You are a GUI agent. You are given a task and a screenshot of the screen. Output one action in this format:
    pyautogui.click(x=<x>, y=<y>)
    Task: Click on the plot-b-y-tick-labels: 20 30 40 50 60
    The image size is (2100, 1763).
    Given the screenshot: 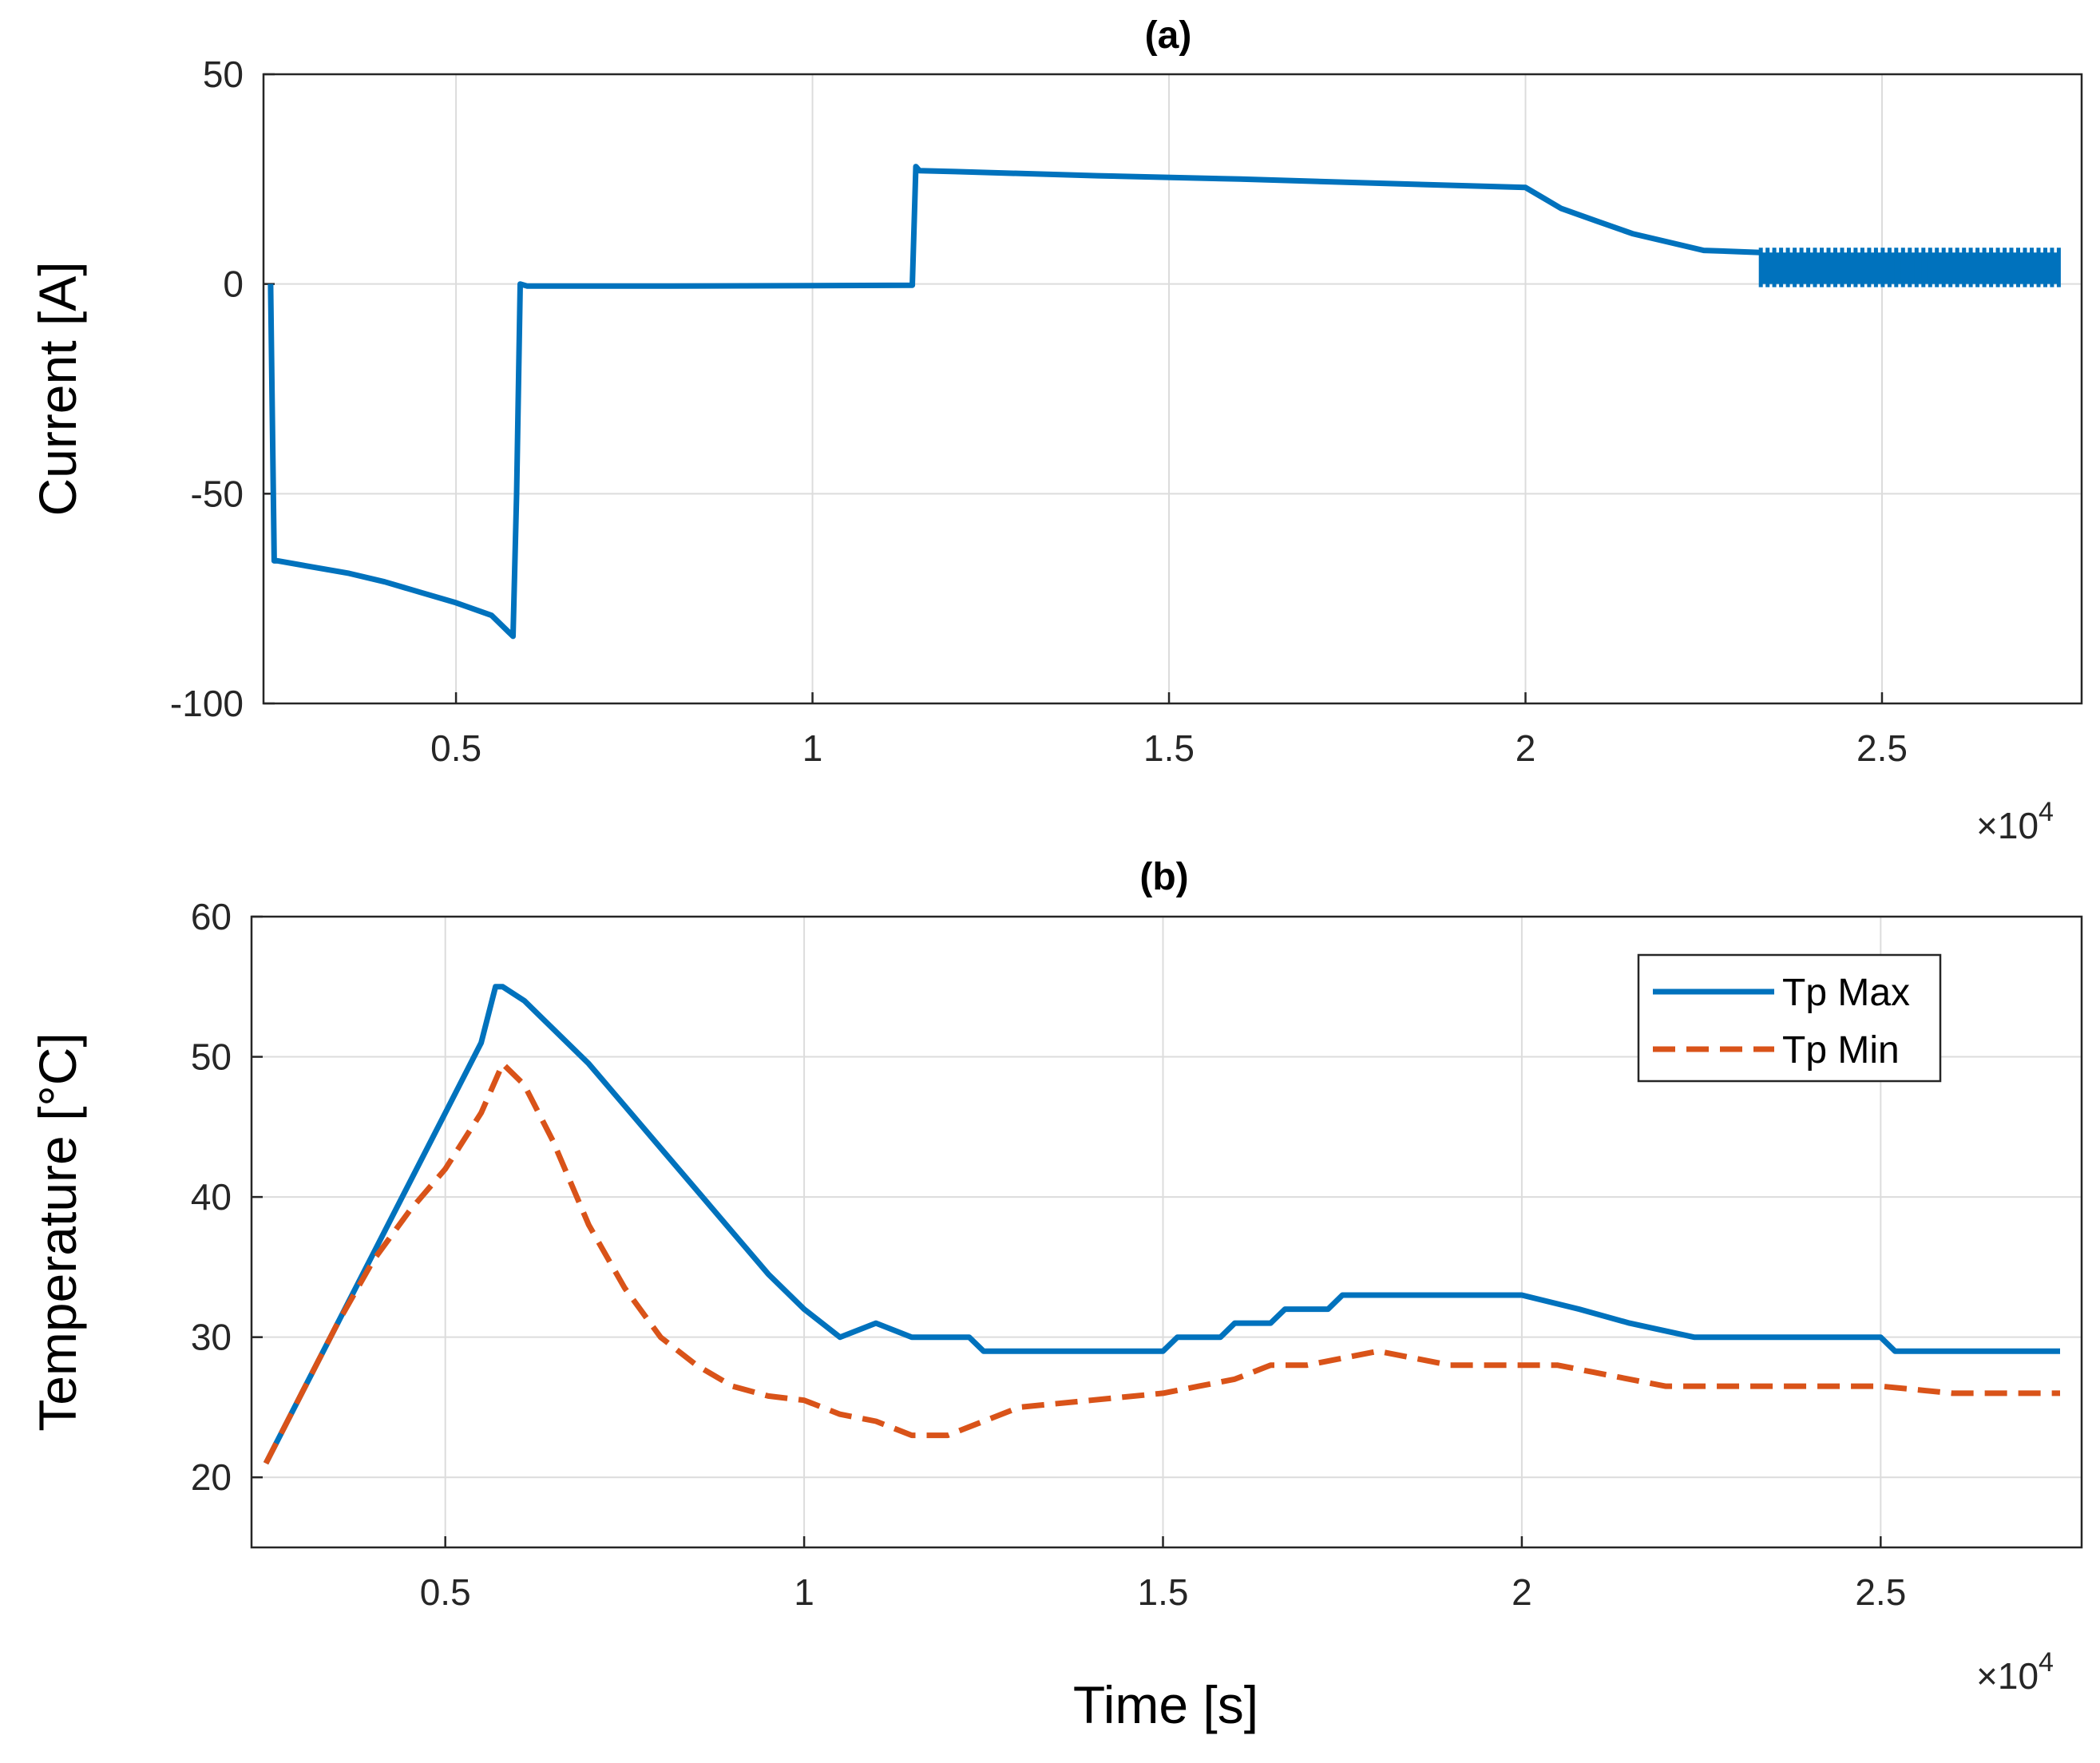 What is the action you would take?
    pyautogui.click(x=212, y=1197)
    